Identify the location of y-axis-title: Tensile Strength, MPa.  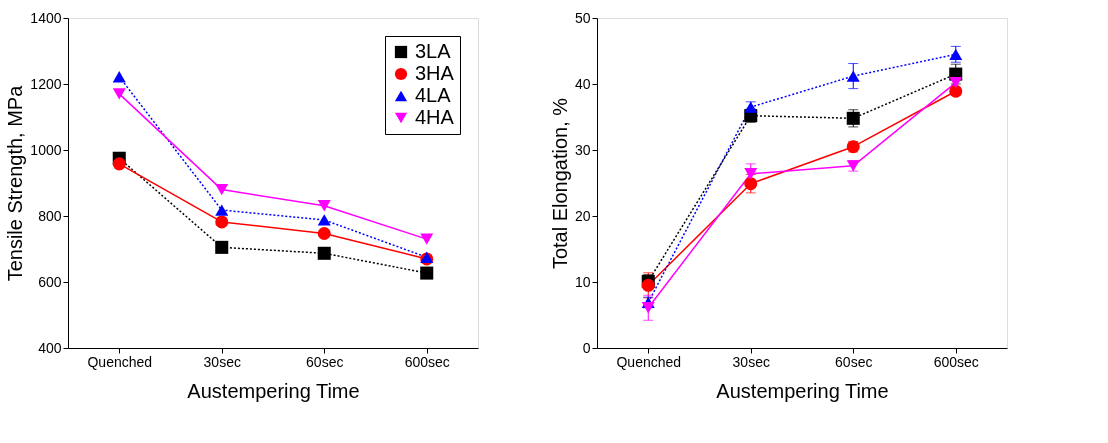
(15, 183).